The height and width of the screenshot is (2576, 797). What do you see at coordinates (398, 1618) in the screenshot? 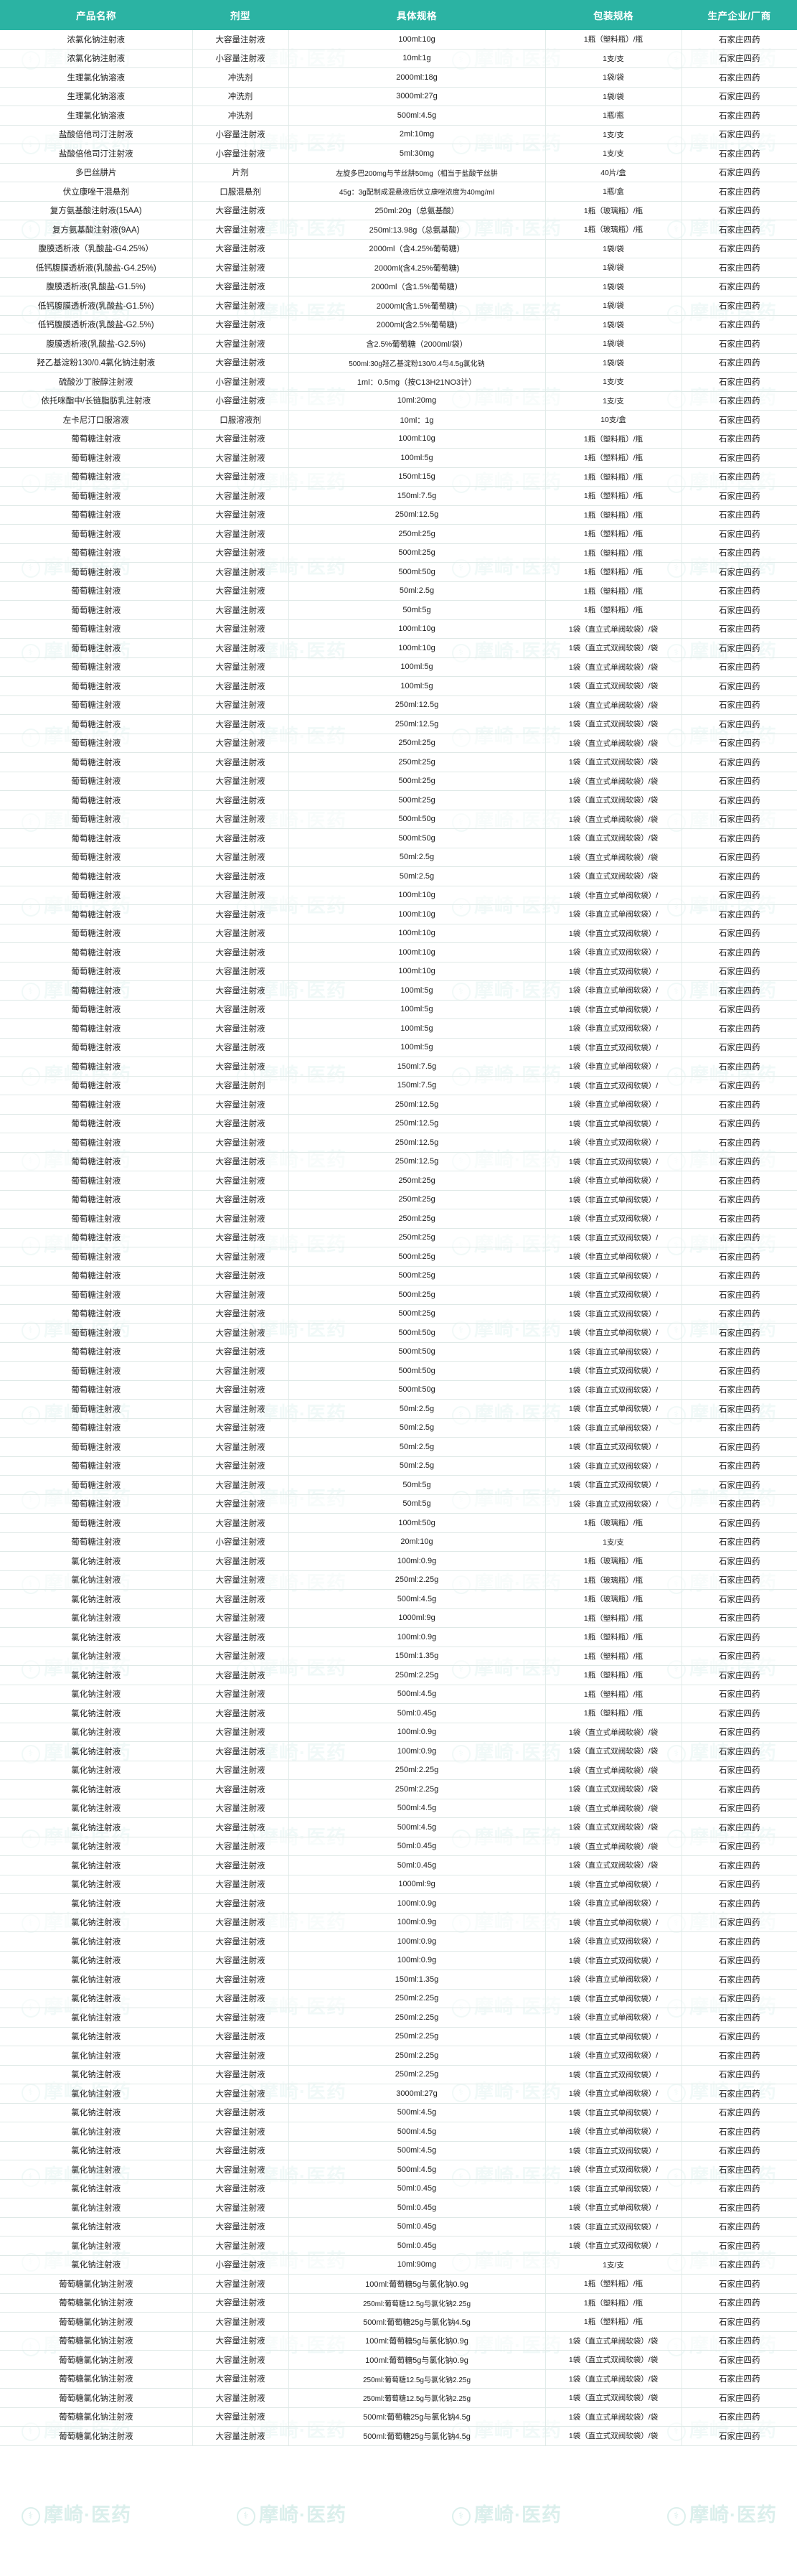
I see `table-row: 氯化钠注射液 大容量注射液 1000ml:9g 1瓶（塑料瓶）/瓶 石家庄四药` at bounding box center [398, 1618].